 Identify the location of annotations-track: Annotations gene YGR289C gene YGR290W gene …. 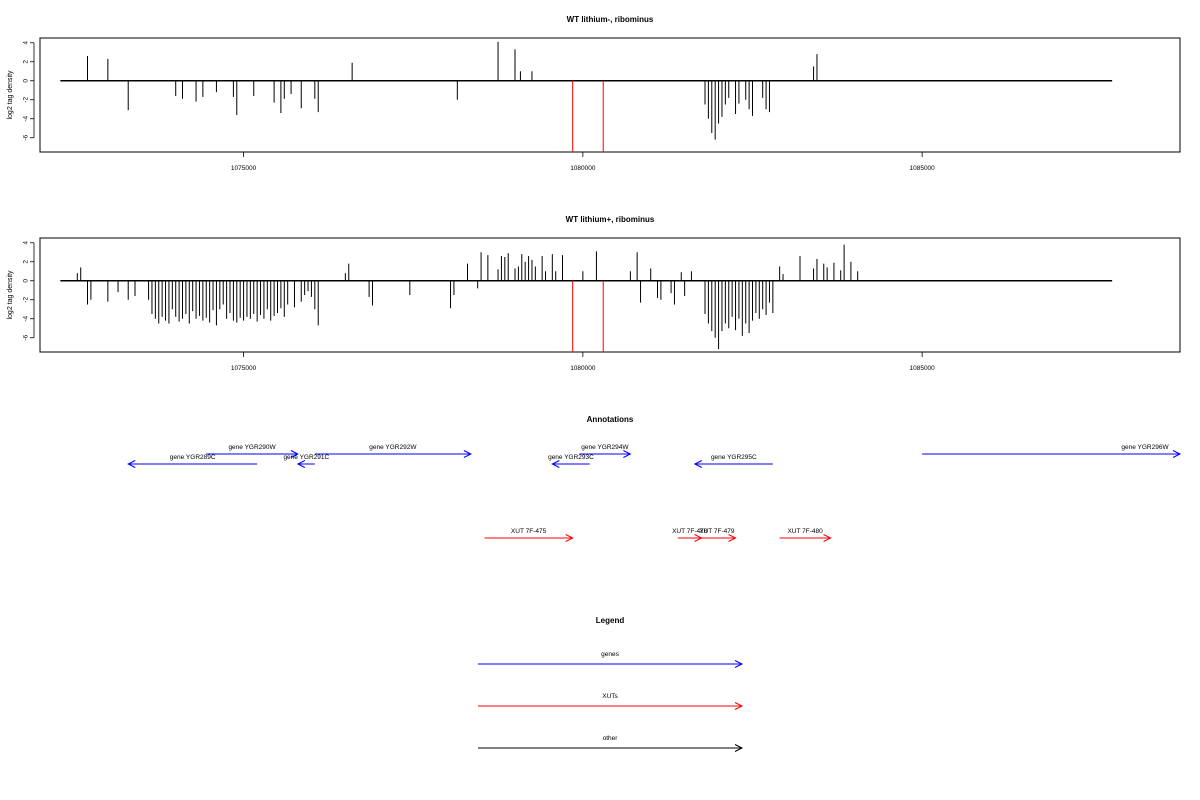
(654, 478).